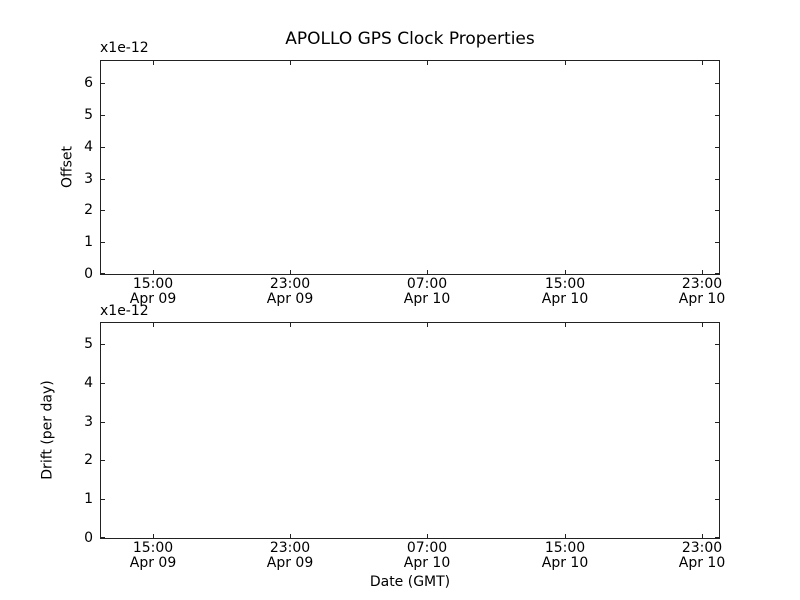 The width and height of the screenshot is (800, 600). What do you see at coordinates (124, 48) in the screenshot?
I see `y-axis-multiplier-offset: x1e-12` at bounding box center [124, 48].